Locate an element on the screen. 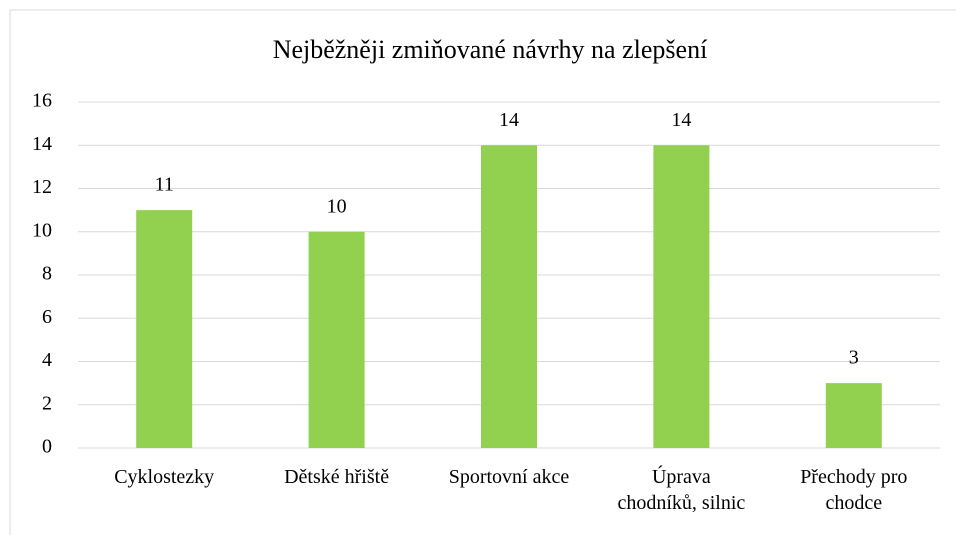 This screenshot has height=535, width=956. y-tick-label: 8 is located at coordinates (47, 274).